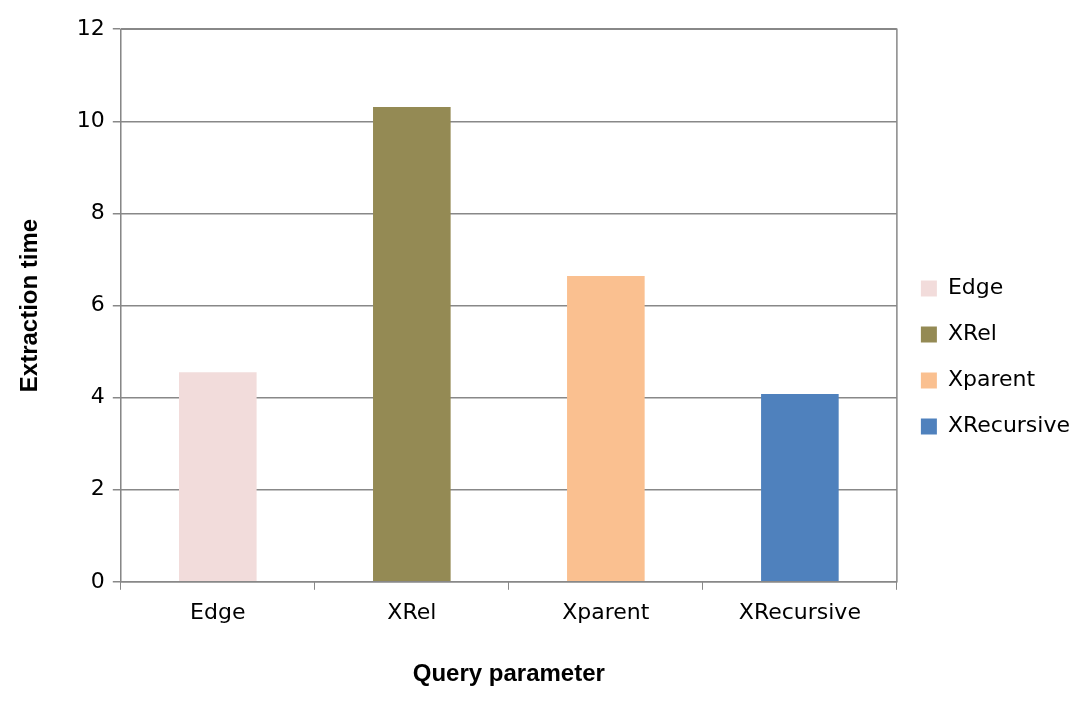 Image resolution: width=1092 pixels, height=705 pixels. Describe the element at coordinates (97, 304) in the screenshot. I see `y-tick-label: 6` at that location.